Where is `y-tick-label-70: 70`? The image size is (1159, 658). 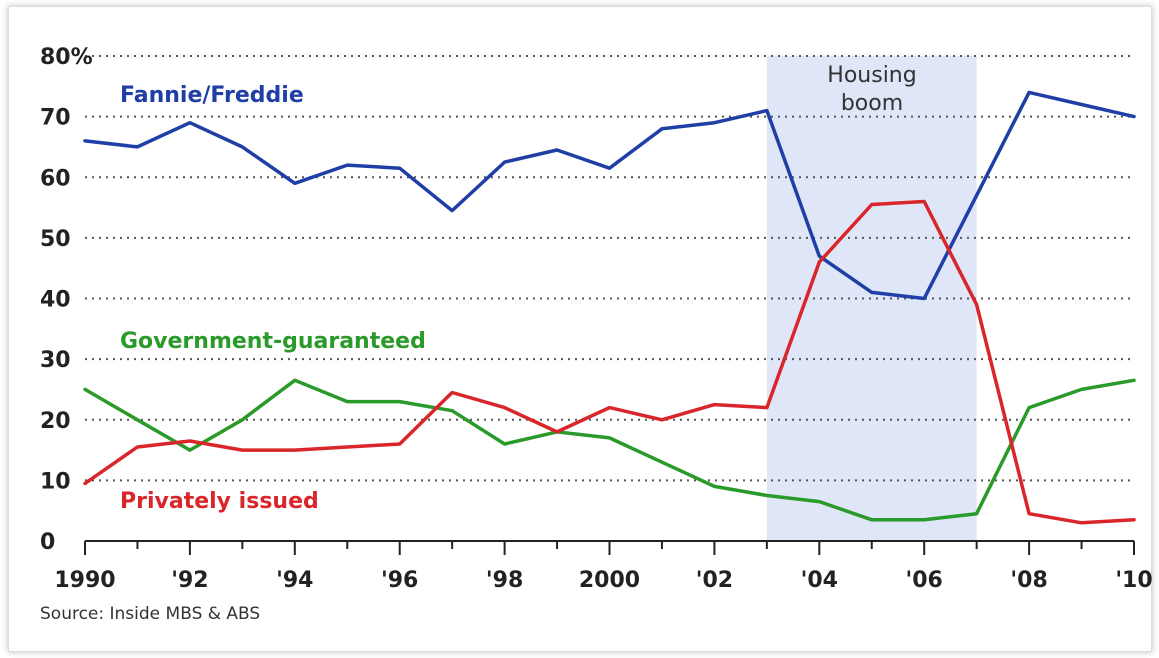 y-tick-label-70: 70 is located at coordinates (55, 118).